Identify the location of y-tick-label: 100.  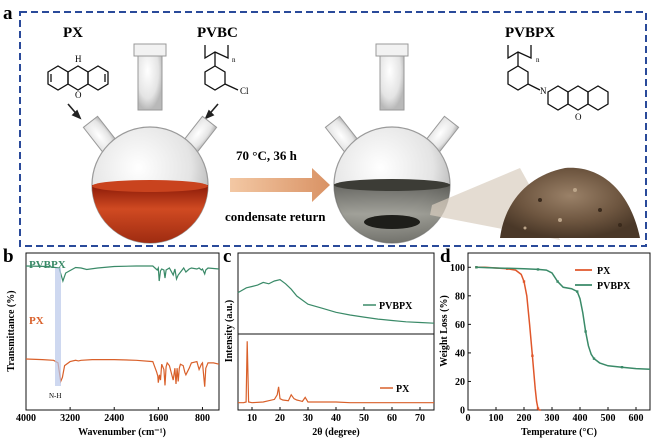
(457, 268).